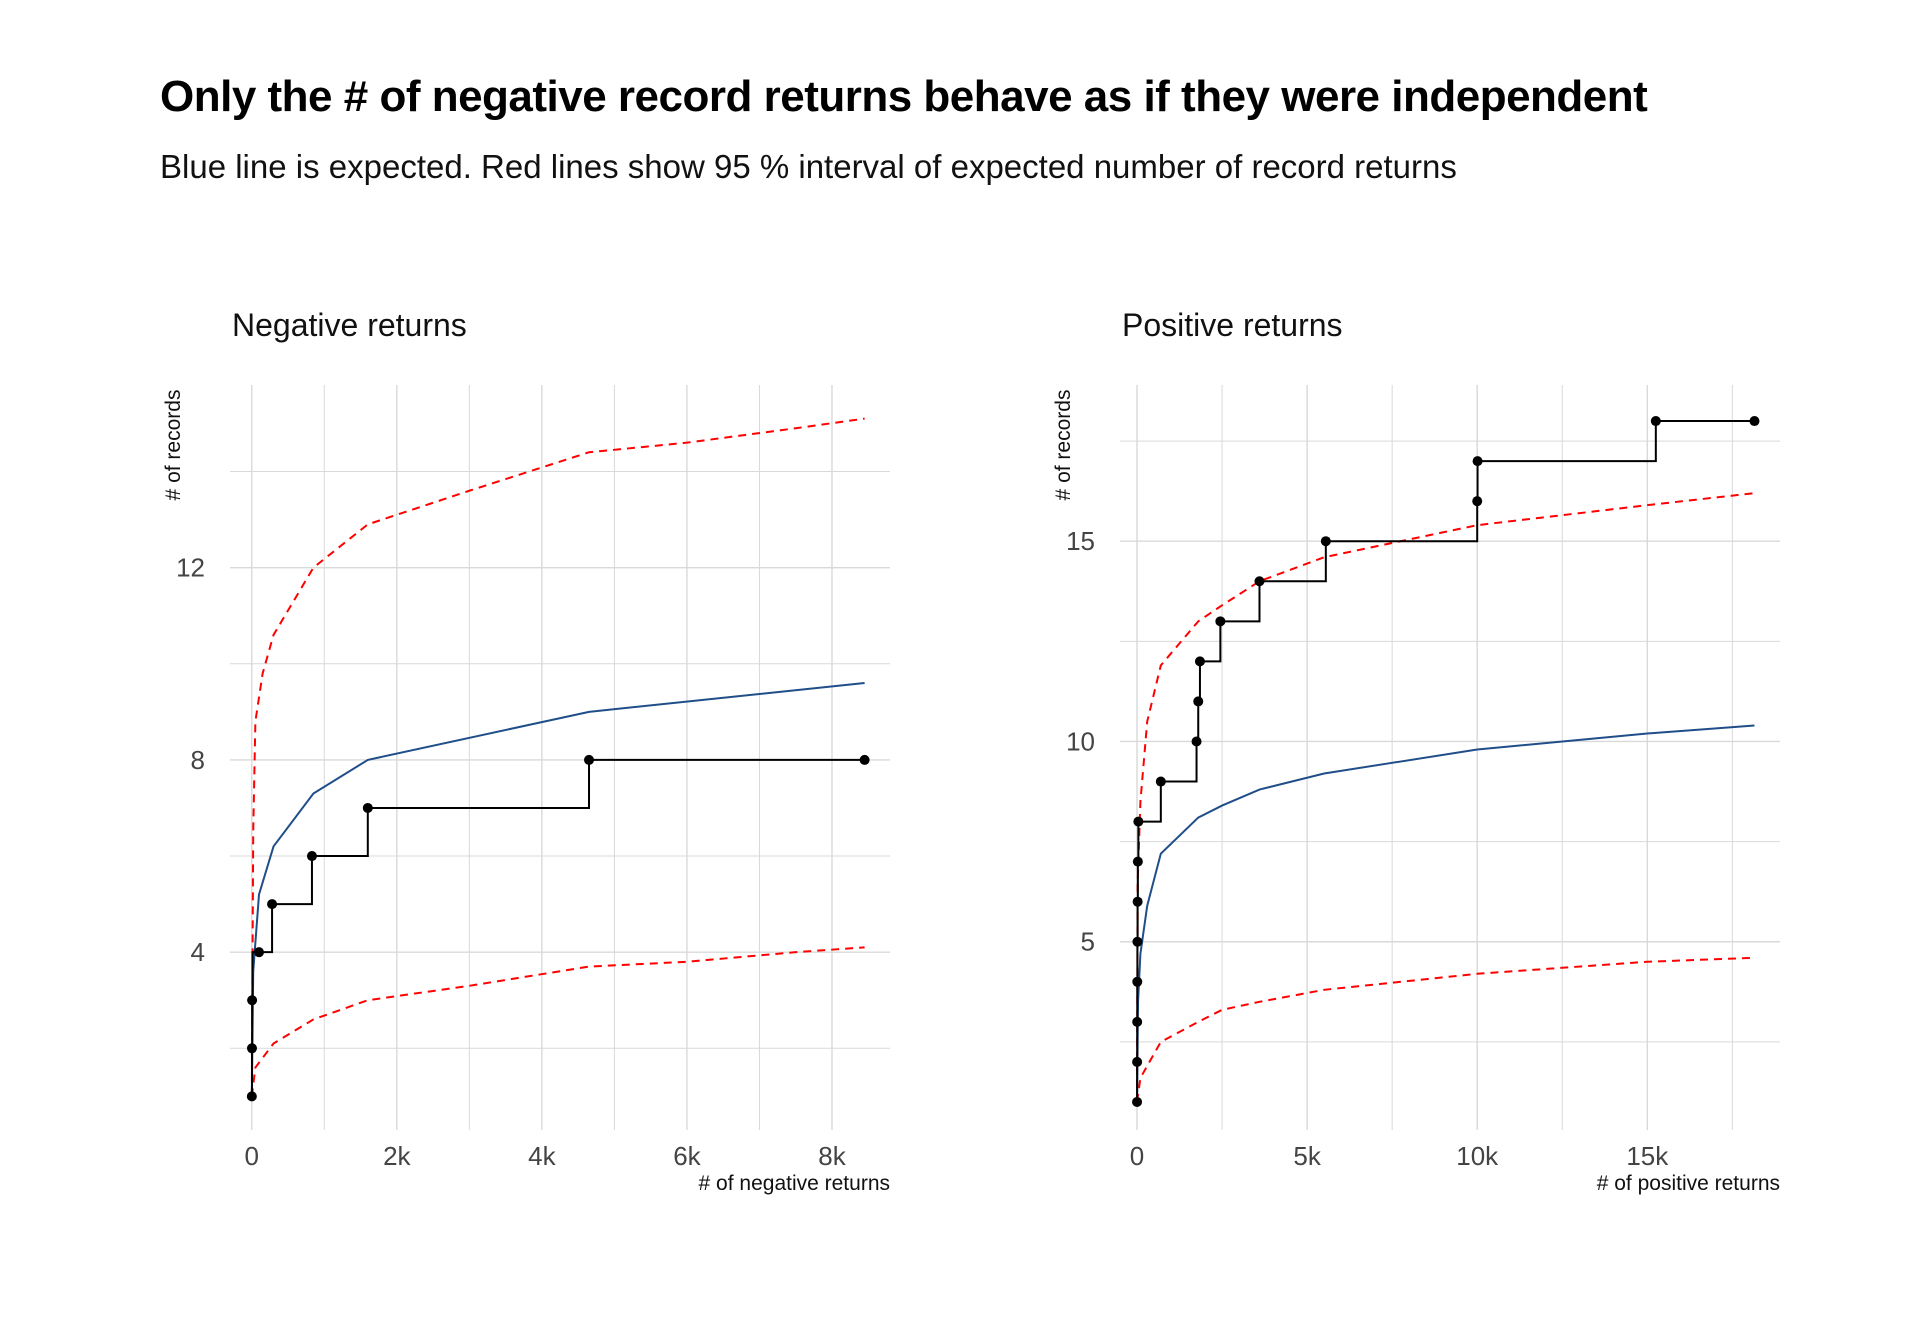  What do you see at coordinates (832, 1156) in the screenshot?
I see `x-tick-label: 8k` at bounding box center [832, 1156].